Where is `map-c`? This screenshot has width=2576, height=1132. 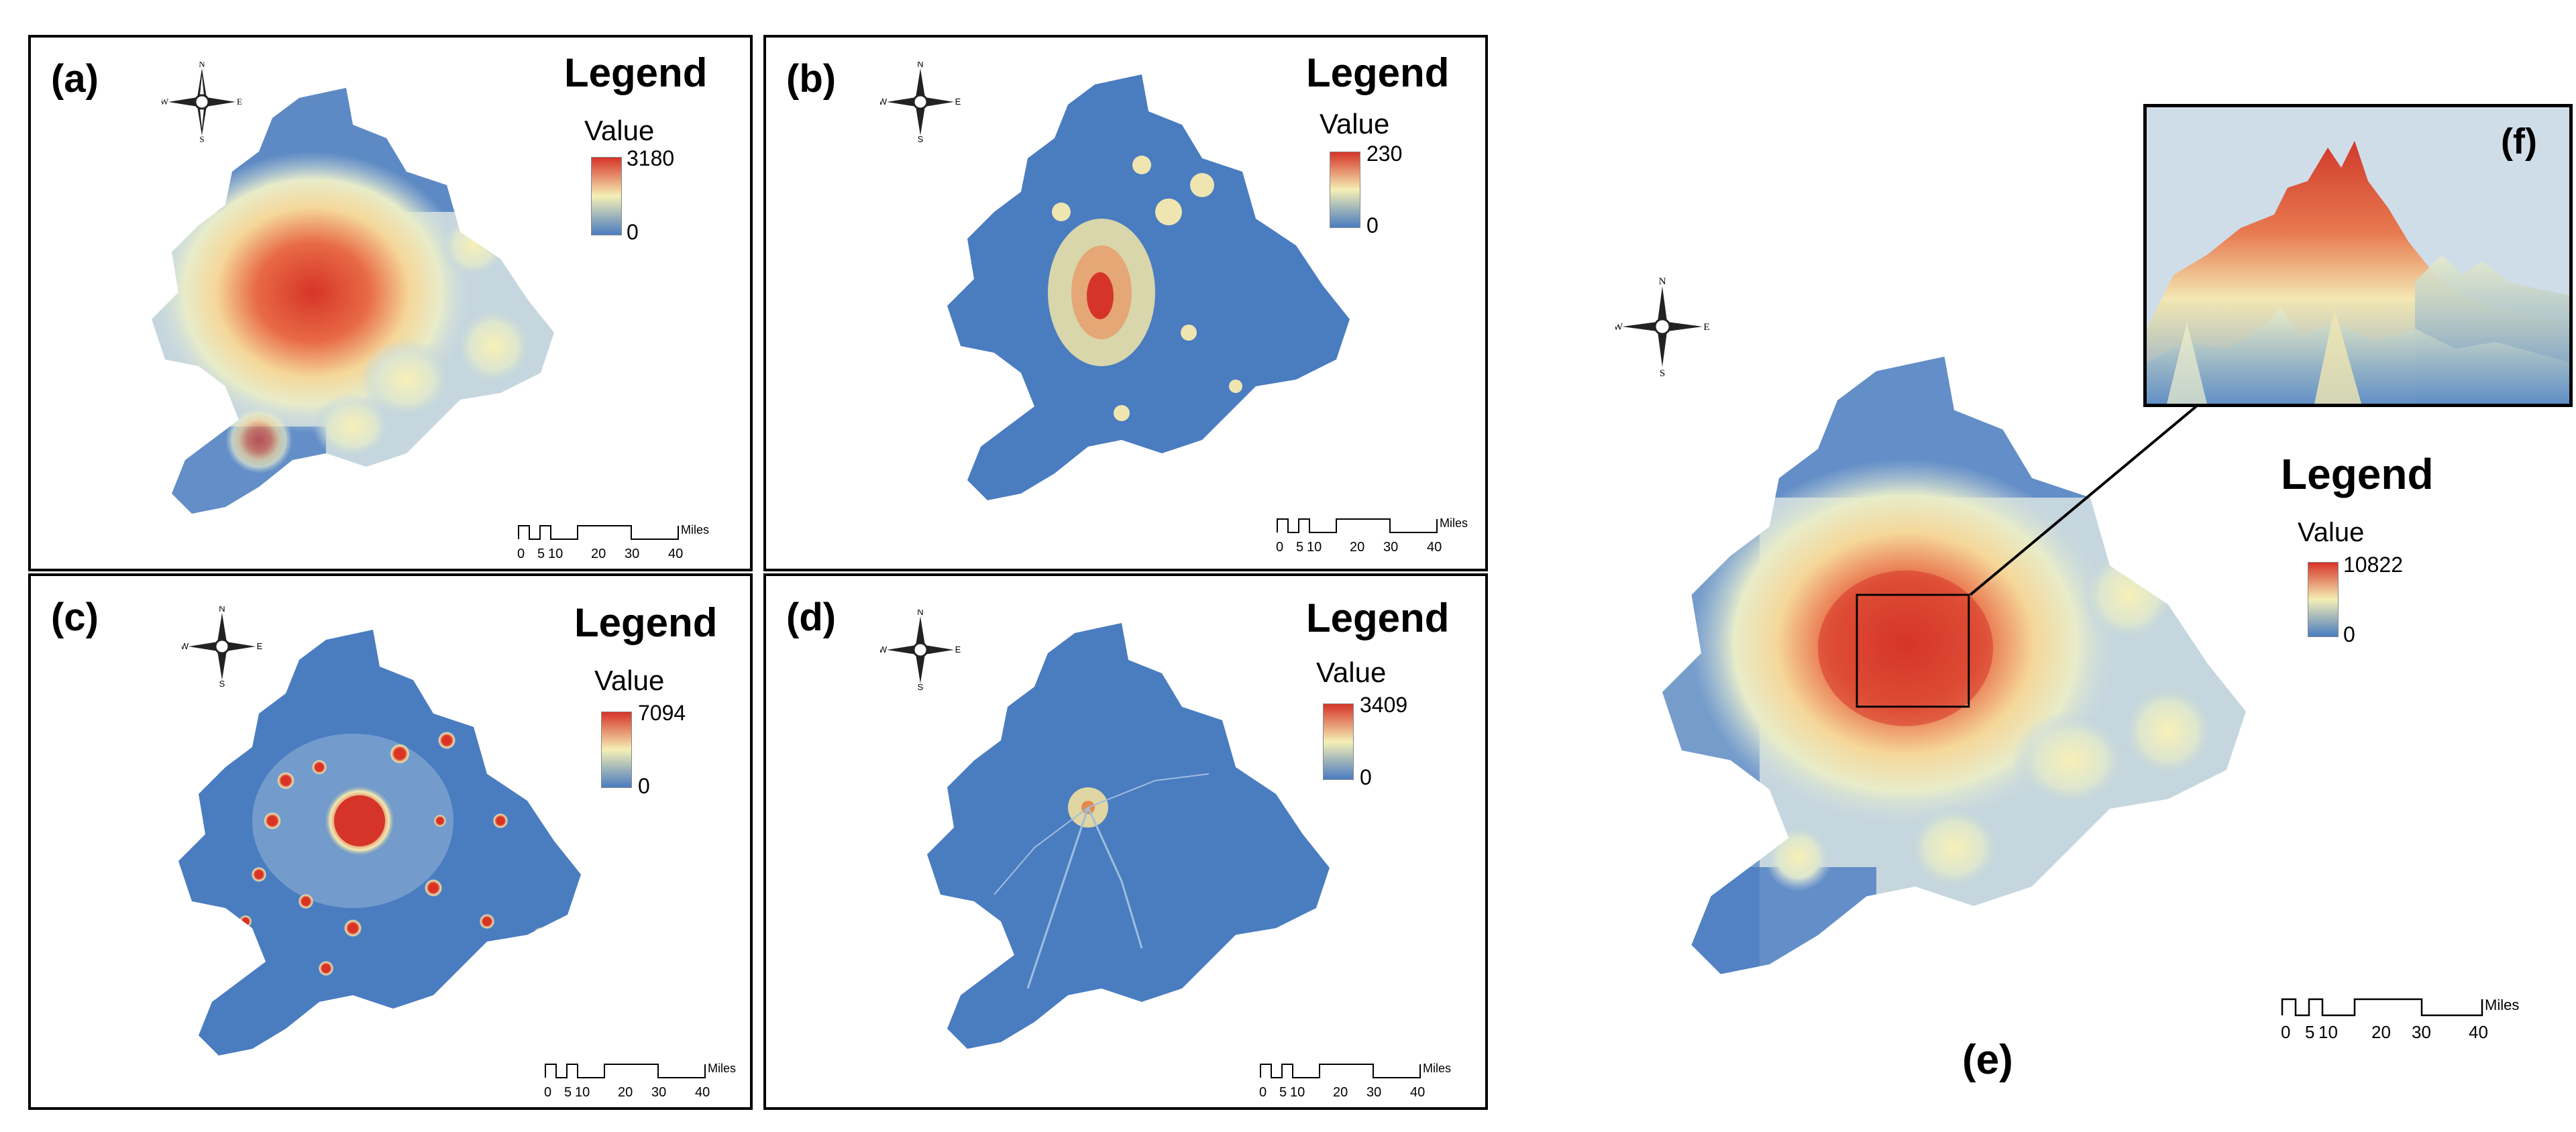 map-c is located at coordinates (379, 843).